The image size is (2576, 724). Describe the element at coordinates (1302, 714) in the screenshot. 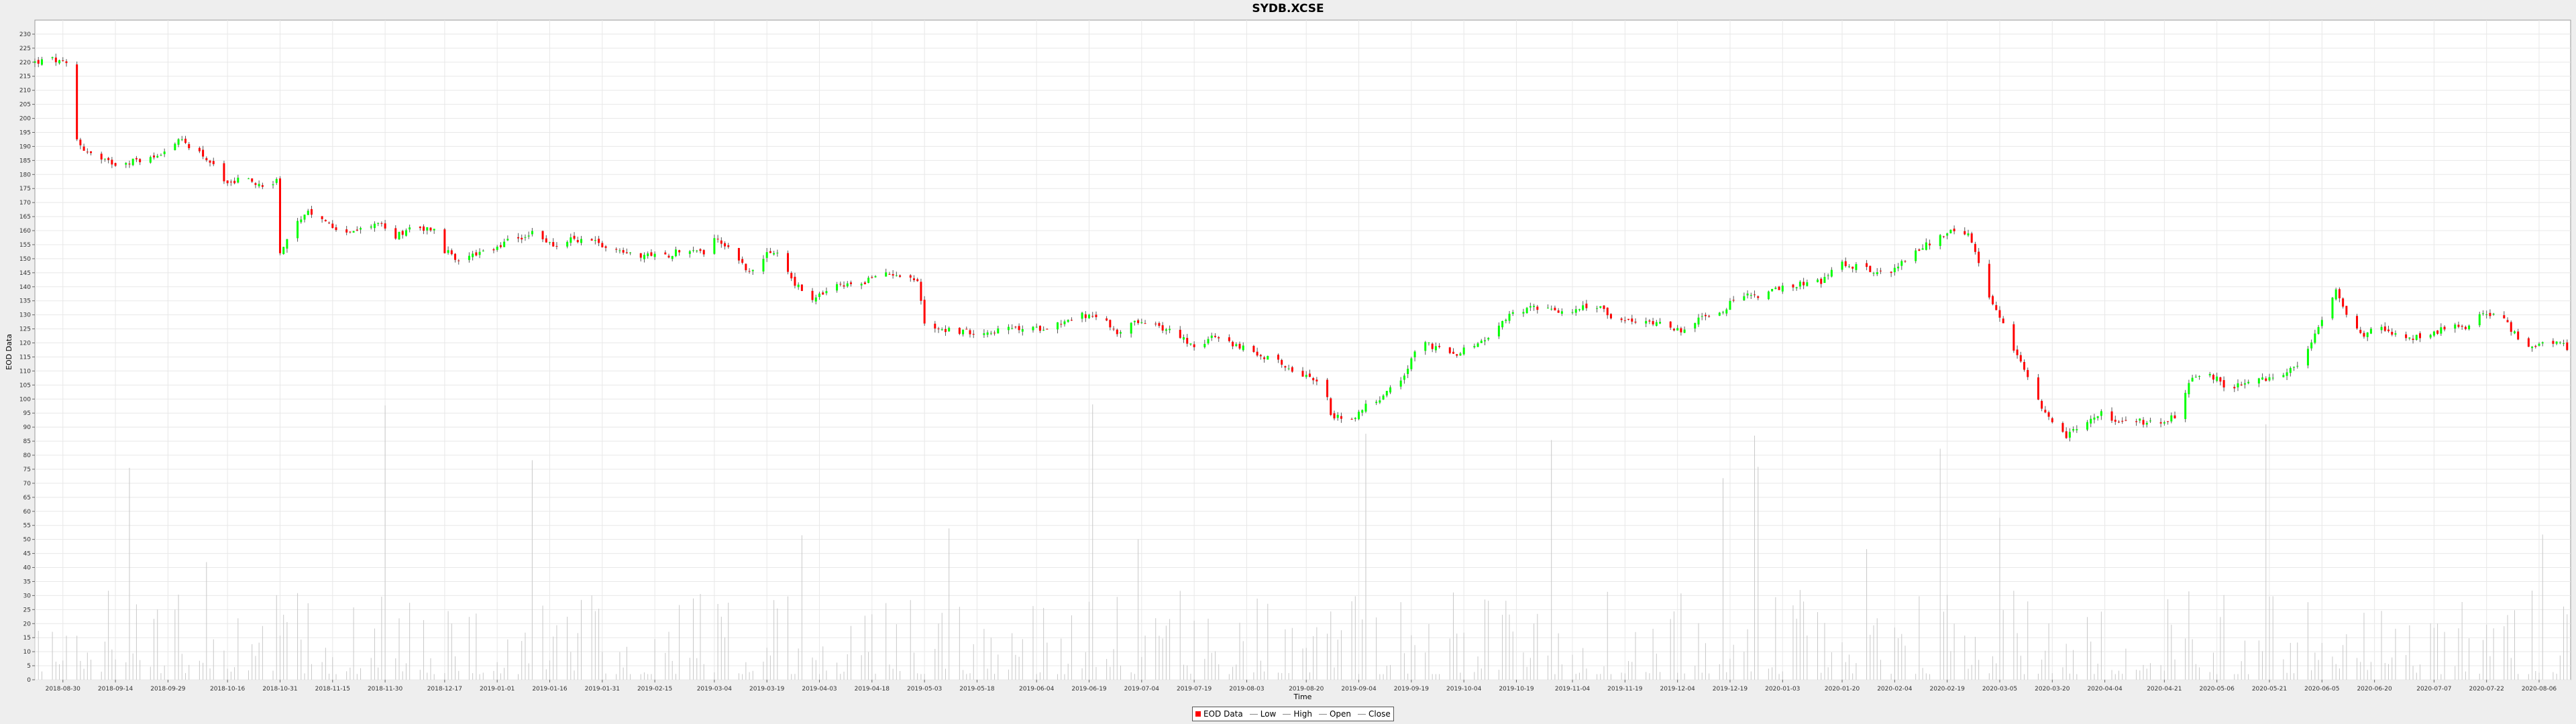

I see `legend-label: High` at that location.